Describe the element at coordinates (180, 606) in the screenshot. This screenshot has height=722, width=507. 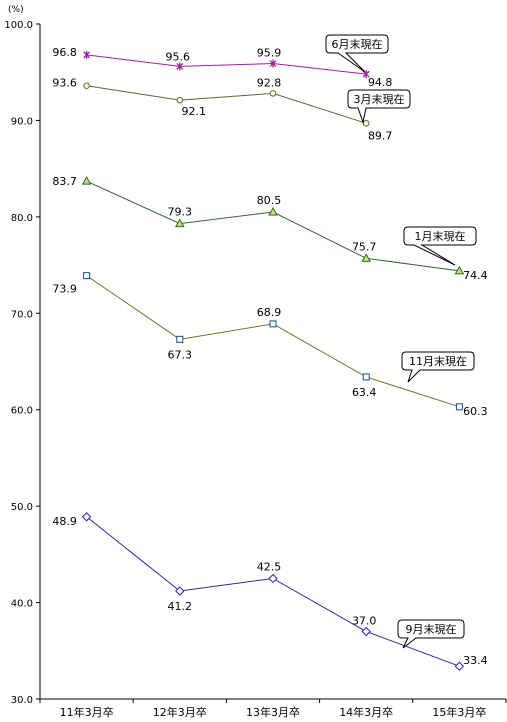
I see `data-label: 41.2` at that location.